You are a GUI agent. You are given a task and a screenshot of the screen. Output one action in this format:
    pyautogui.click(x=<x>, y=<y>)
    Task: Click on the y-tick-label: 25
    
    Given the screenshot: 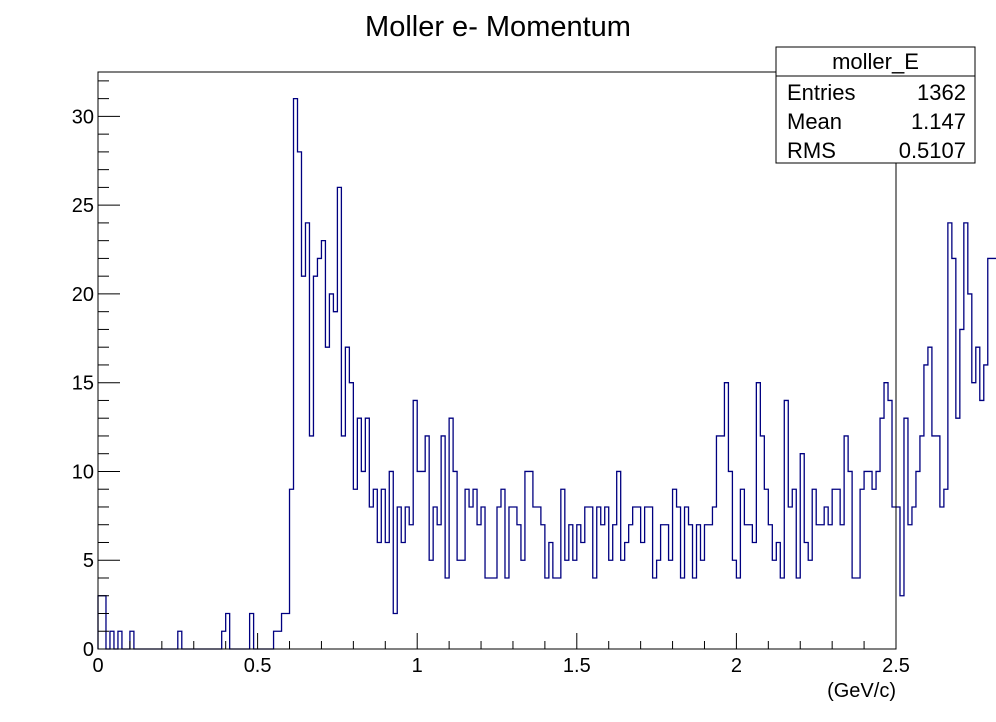 What is the action you would take?
    pyautogui.click(x=83, y=206)
    